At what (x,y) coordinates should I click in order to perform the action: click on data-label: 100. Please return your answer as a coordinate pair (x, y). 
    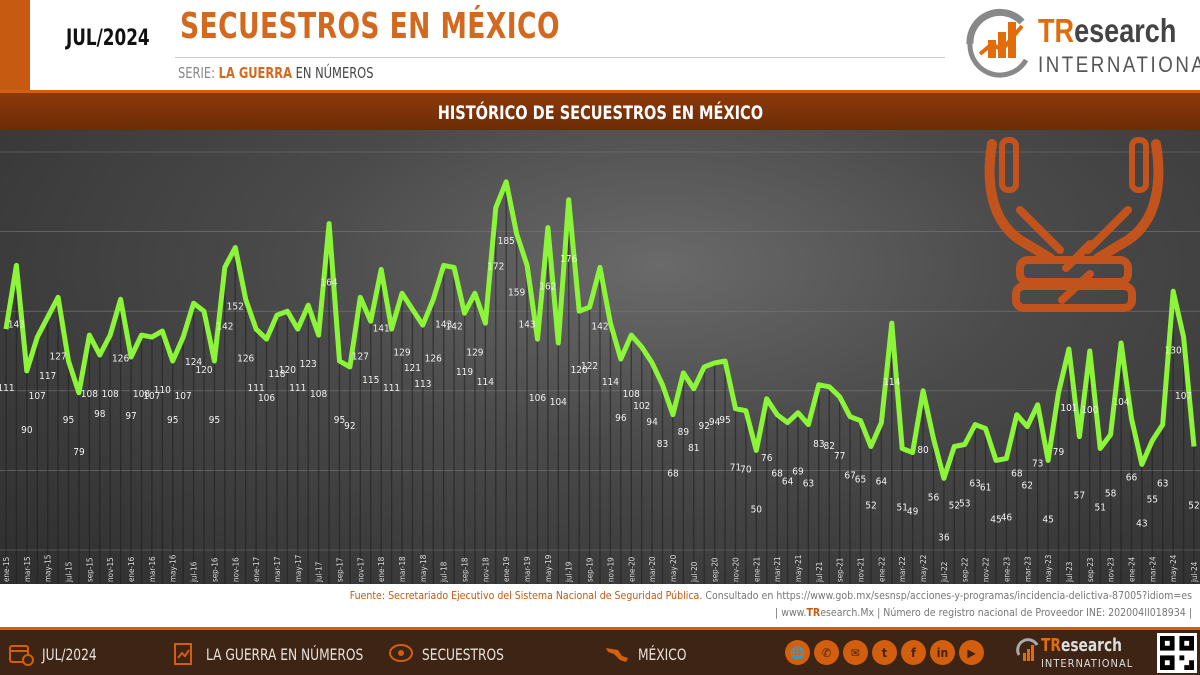
    Looking at the image, I should click on (1089, 410).